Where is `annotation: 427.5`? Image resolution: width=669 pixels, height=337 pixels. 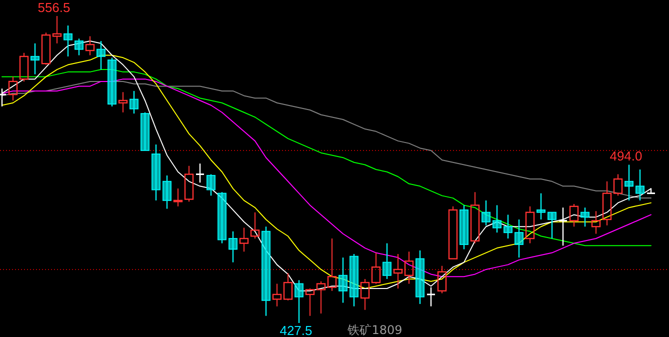 annotation: 427.5 is located at coordinates (296, 330).